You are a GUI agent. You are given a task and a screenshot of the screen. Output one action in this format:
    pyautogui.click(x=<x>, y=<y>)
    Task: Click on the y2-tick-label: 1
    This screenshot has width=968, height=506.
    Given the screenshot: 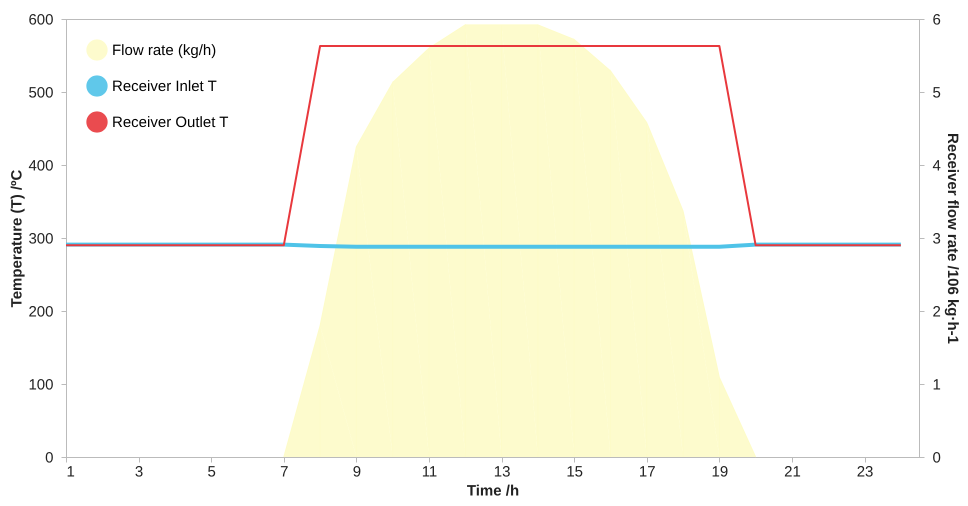 What is the action you would take?
    pyautogui.click(x=936, y=385)
    